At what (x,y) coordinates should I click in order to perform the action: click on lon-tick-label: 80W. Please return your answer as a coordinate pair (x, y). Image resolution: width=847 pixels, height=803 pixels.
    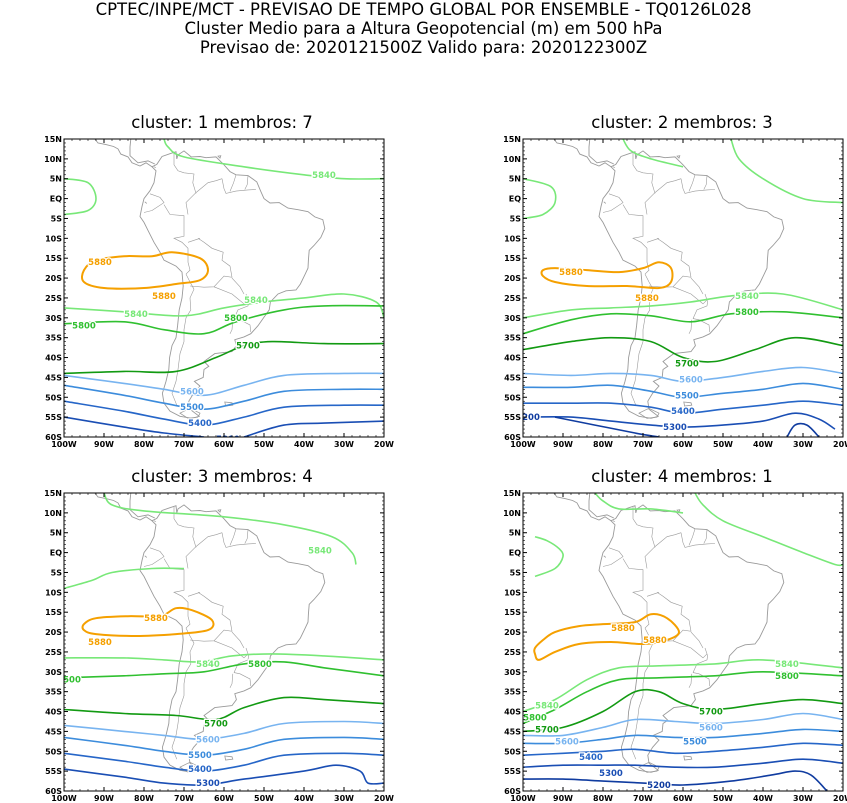
    Looking at the image, I should click on (144, 798).